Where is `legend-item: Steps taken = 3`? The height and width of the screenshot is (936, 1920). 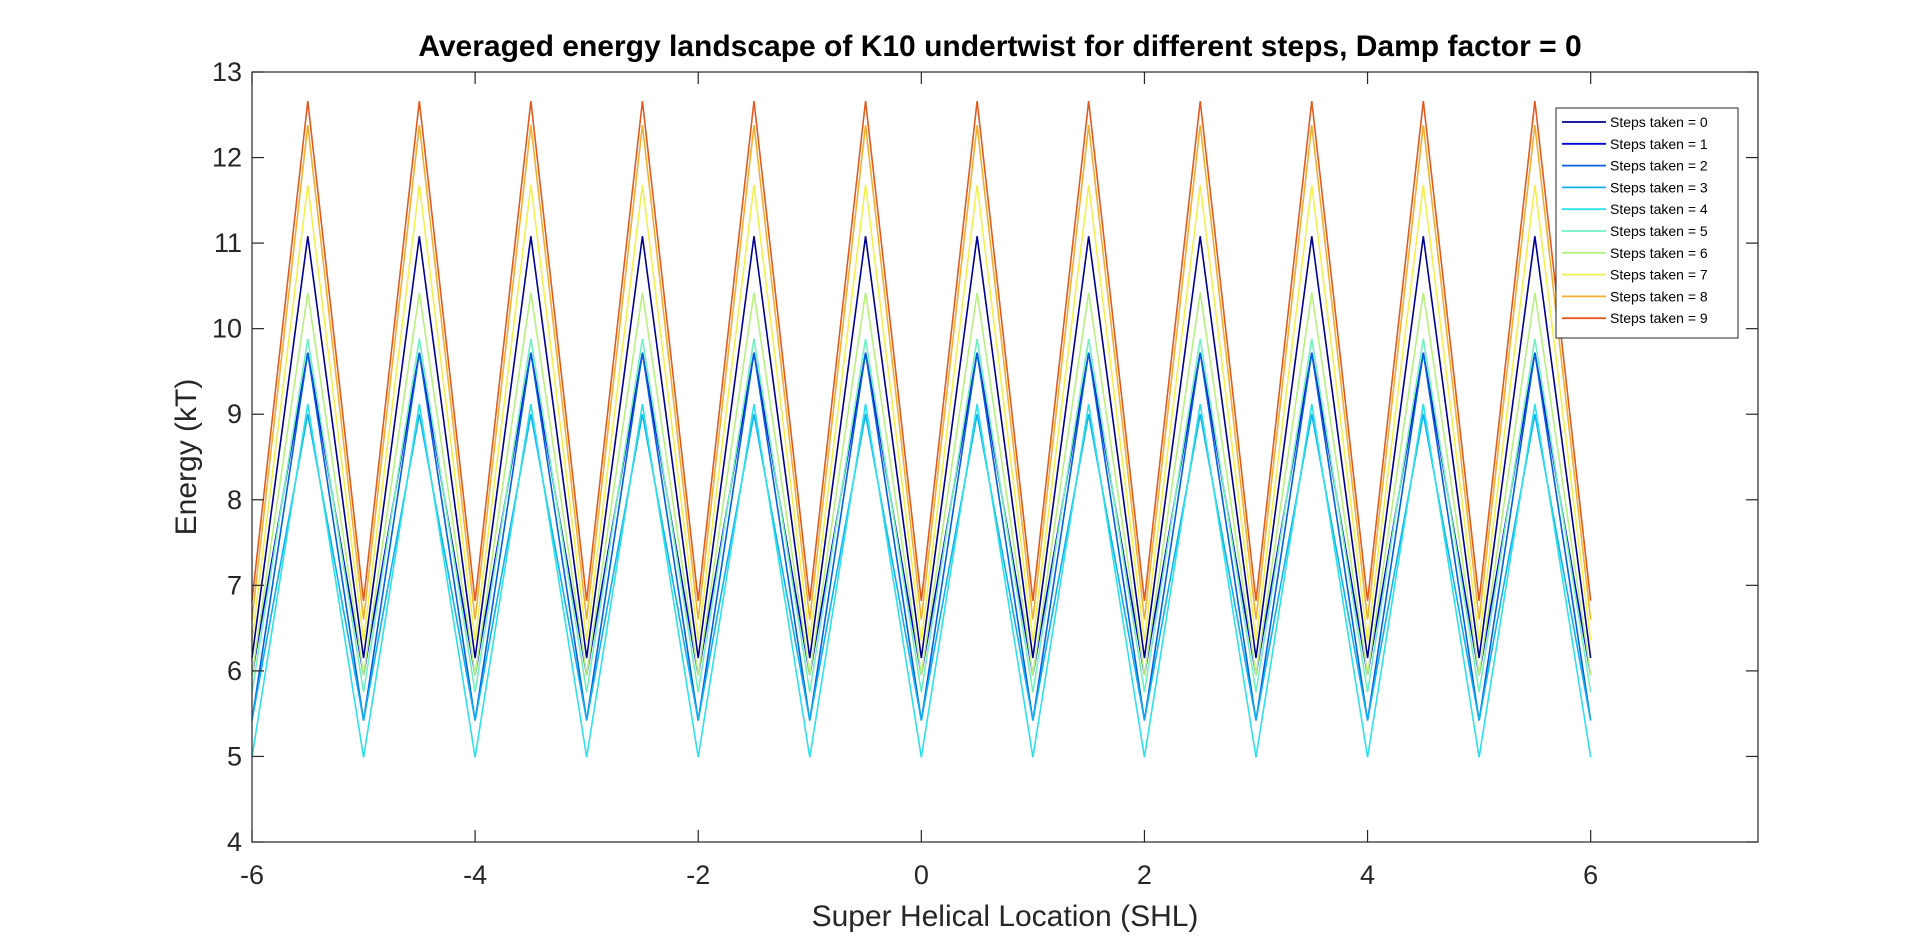 legend-item: Steps taken = 3 is located at coordinates (1635, 187).